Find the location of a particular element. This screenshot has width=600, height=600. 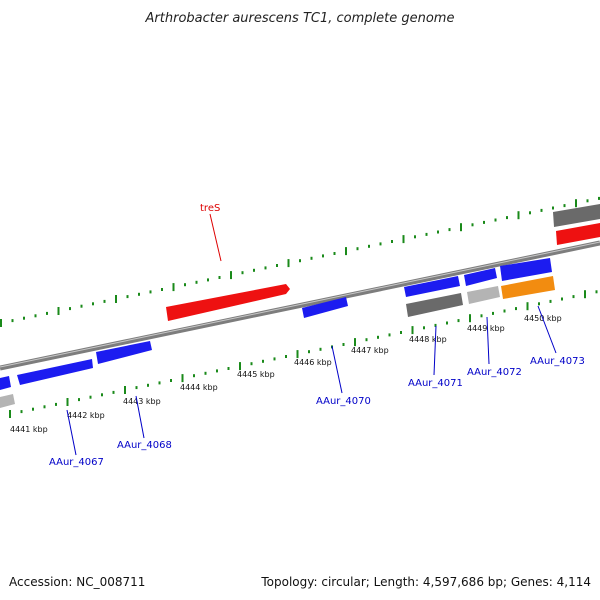

forward-strand is located at coordinates (383, 262).